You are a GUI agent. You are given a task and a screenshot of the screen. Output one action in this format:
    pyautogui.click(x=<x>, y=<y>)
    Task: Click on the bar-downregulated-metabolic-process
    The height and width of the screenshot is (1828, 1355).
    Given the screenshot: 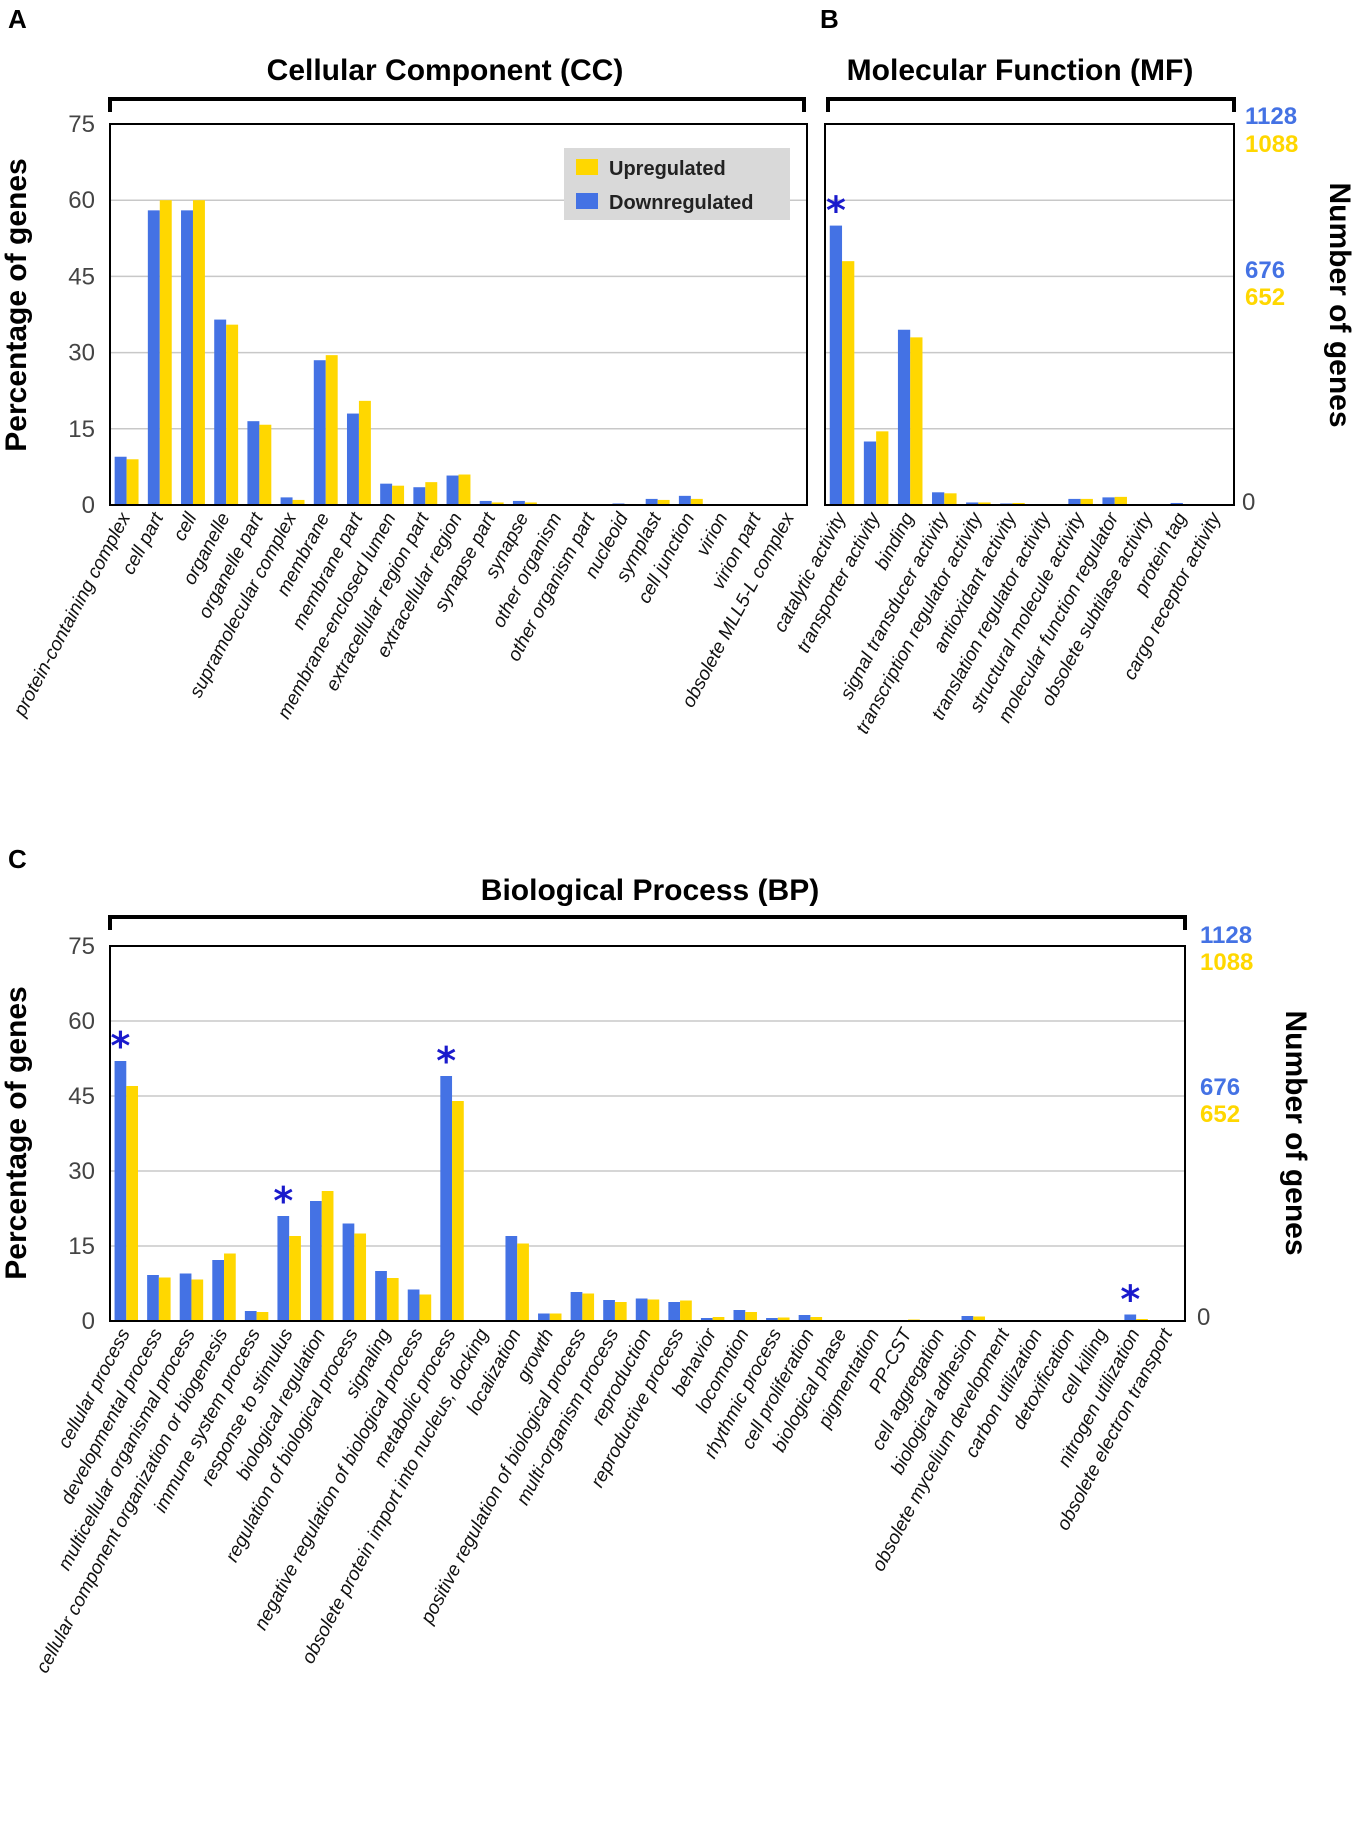 What is the action you would take?
    pyautogui.click(x=446, y=1198)
    